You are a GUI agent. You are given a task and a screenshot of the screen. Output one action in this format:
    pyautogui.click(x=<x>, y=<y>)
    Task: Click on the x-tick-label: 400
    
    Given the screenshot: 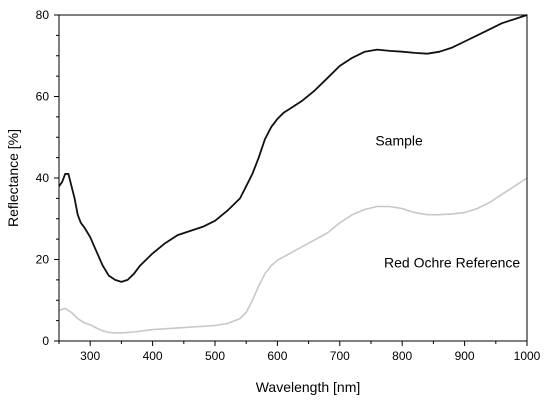 What is the action you would take?
    pyautogui.click(x=153, y=356)
    